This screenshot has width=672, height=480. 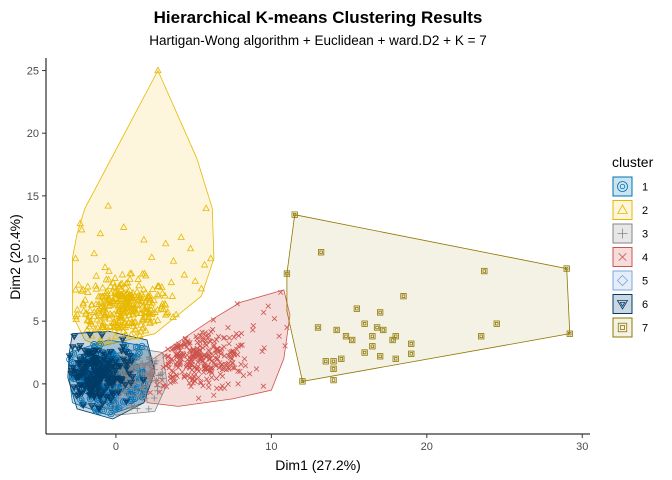 What do you see at coordinates (318, 465) in the screenshot?
I see `x-axis-label: Dim1 (27.2%)` at bounding box center [318, 465].